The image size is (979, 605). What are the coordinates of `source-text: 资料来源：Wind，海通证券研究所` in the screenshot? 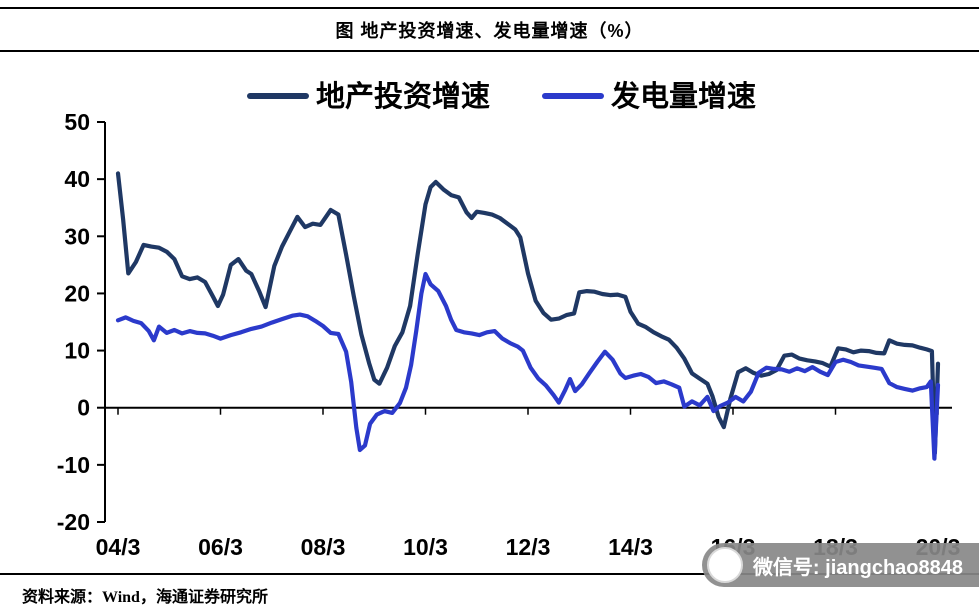 It's located at (145, 597).